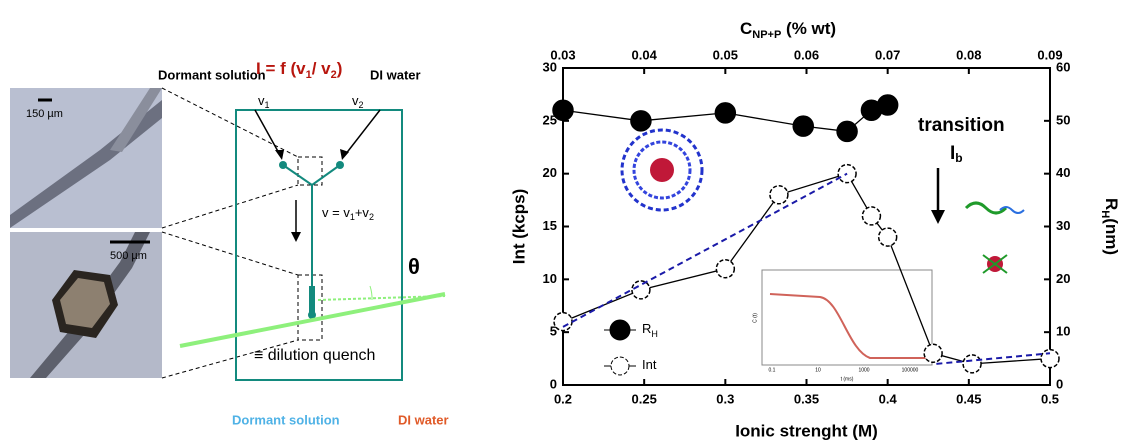 This screenshot has width=1134, height=443. Describe the element at coordinates (1111, 236) in the screenshot. I see `y2-axis-title-rest: (nm)` at that location.